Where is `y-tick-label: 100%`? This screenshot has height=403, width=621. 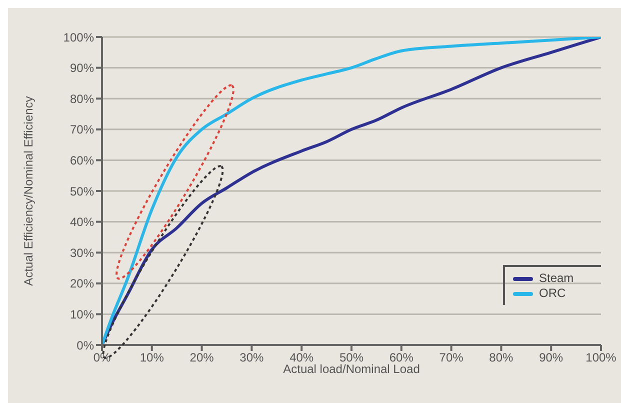
y-tick-label: 100% is located at coordinates (78, 37).